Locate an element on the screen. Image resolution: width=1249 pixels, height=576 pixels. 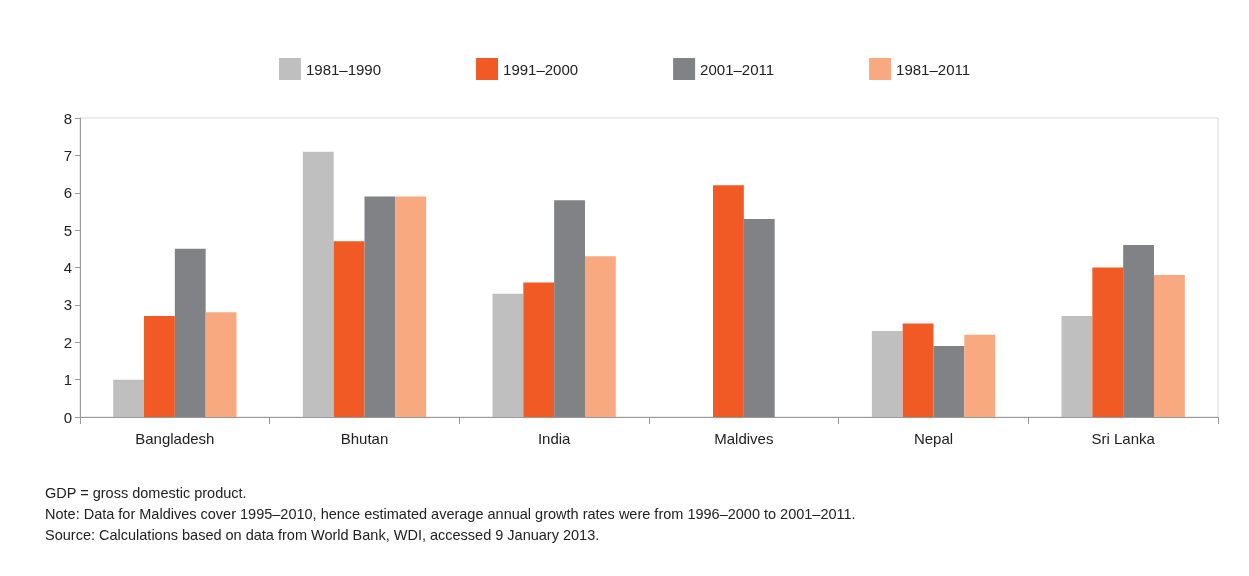
x-tick-label: Sri Lanka is located at coordinates (1123, 438).